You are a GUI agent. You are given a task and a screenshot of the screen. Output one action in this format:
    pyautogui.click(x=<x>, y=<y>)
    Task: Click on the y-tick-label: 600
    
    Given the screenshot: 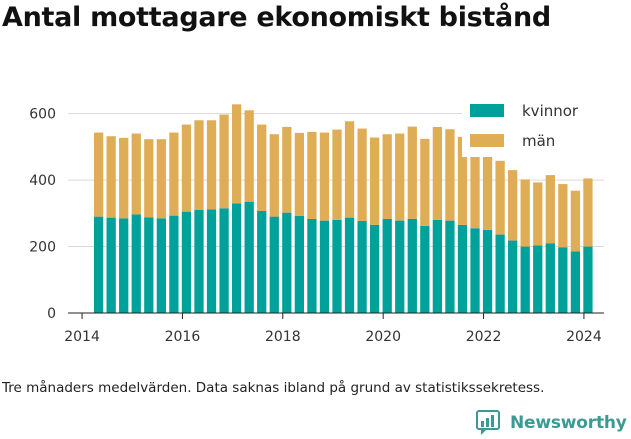 What is the action you would take?
    pyautogui.click(x=42, y=115)
    